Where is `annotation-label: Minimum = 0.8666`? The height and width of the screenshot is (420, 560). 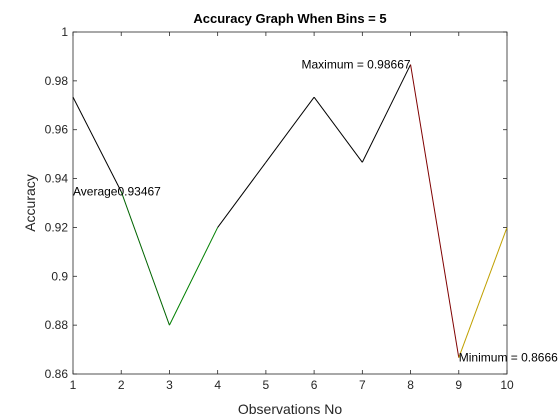
annotation-label: Minimum = 0.8666 is located at coordinates (508, 358).